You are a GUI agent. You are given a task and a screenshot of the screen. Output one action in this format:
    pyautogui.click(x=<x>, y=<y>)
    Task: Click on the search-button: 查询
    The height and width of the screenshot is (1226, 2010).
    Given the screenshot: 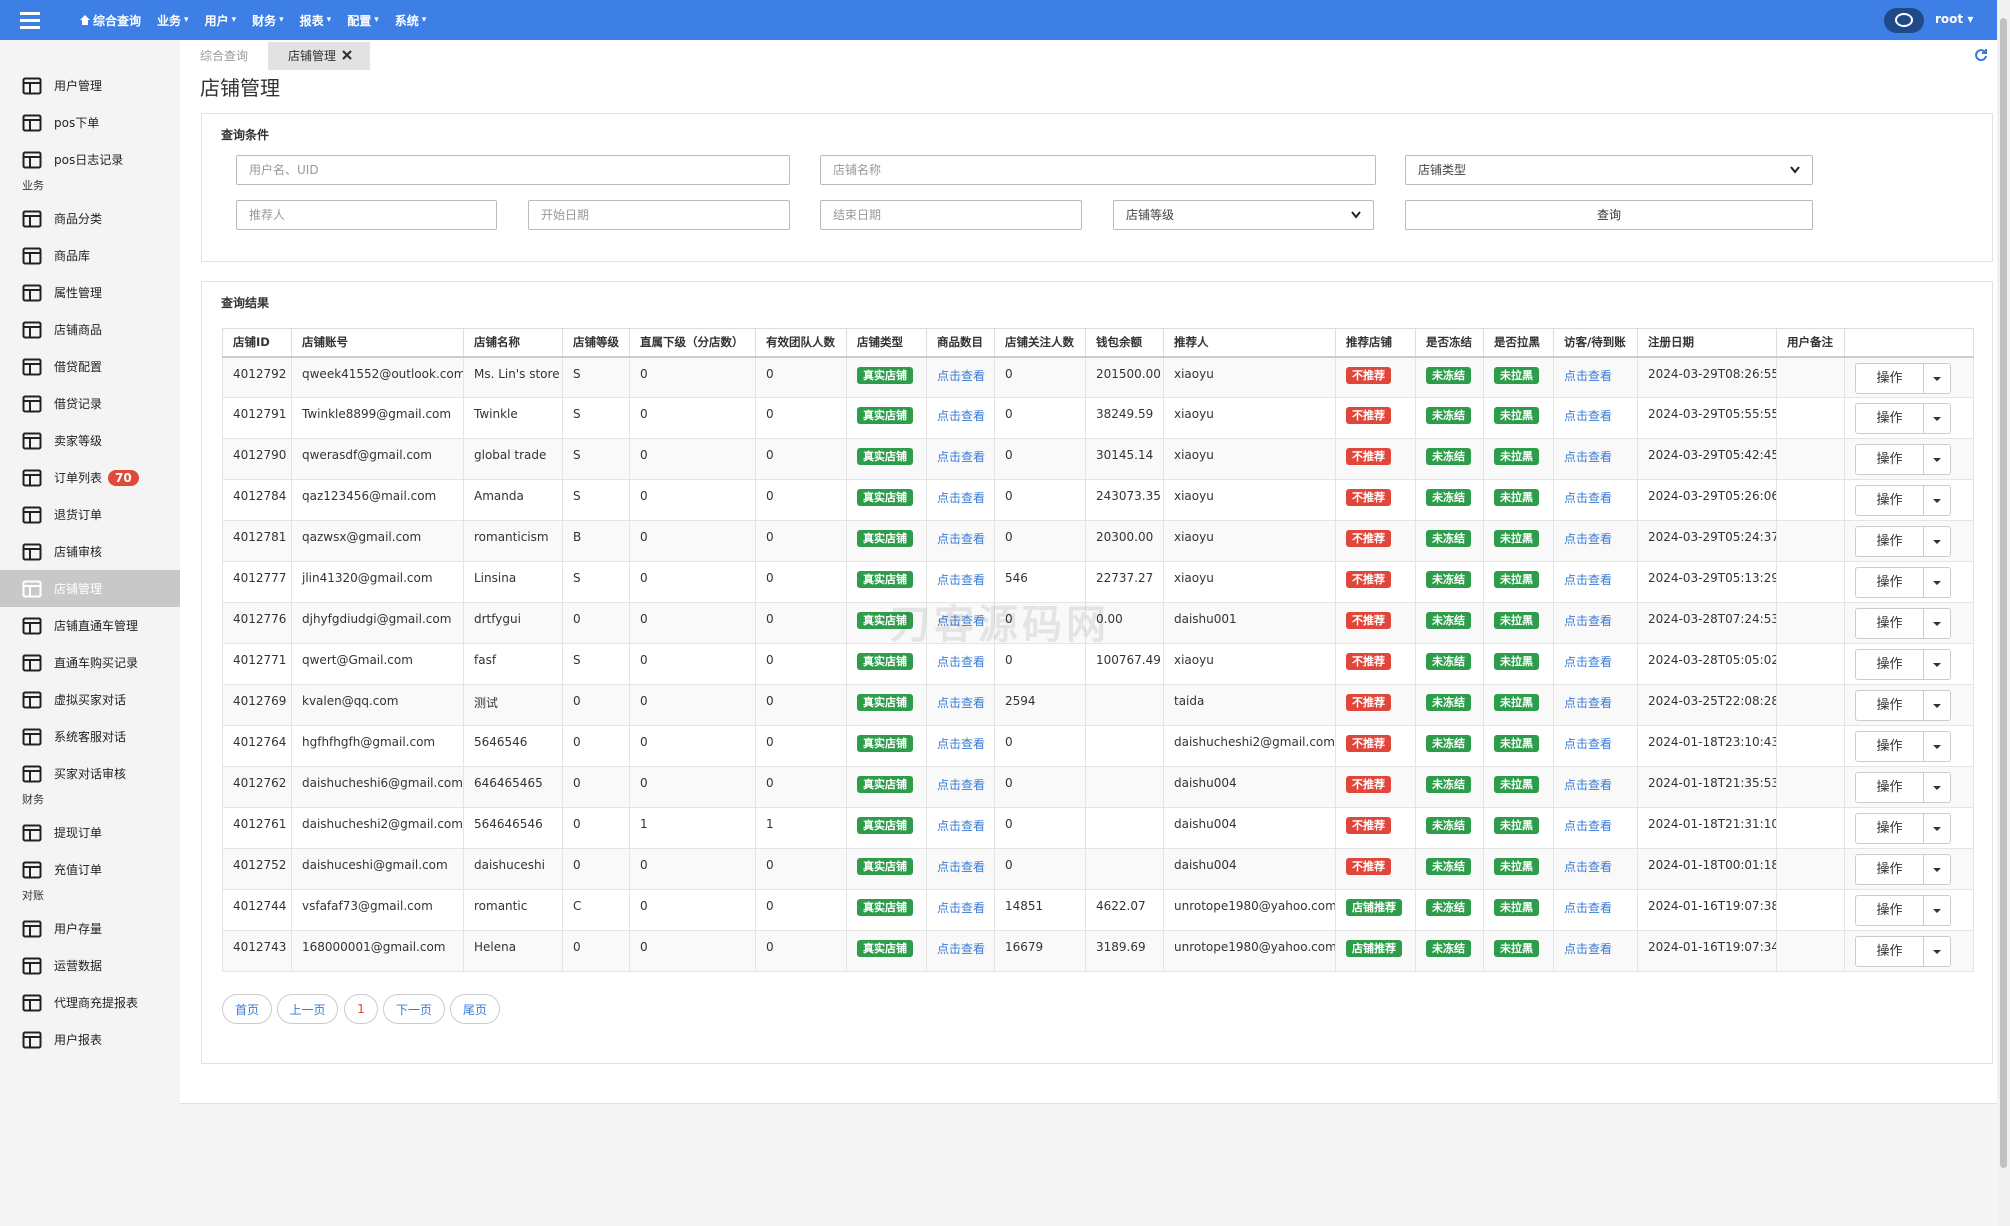 What is the action you would take?
    pyautogui.click(x=1609, y=215)
    